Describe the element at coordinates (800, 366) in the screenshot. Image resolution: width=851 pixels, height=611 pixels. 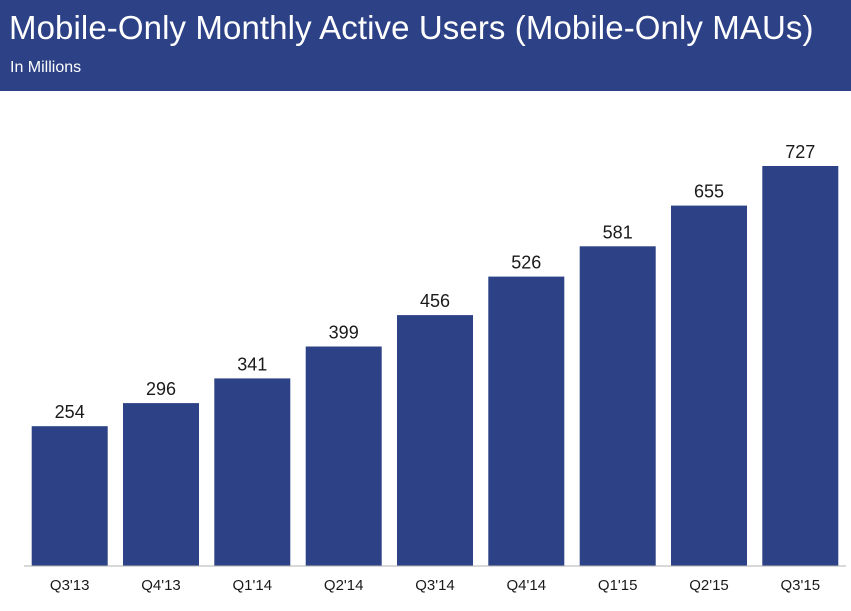
I see `bar-Q3'15` at that location.